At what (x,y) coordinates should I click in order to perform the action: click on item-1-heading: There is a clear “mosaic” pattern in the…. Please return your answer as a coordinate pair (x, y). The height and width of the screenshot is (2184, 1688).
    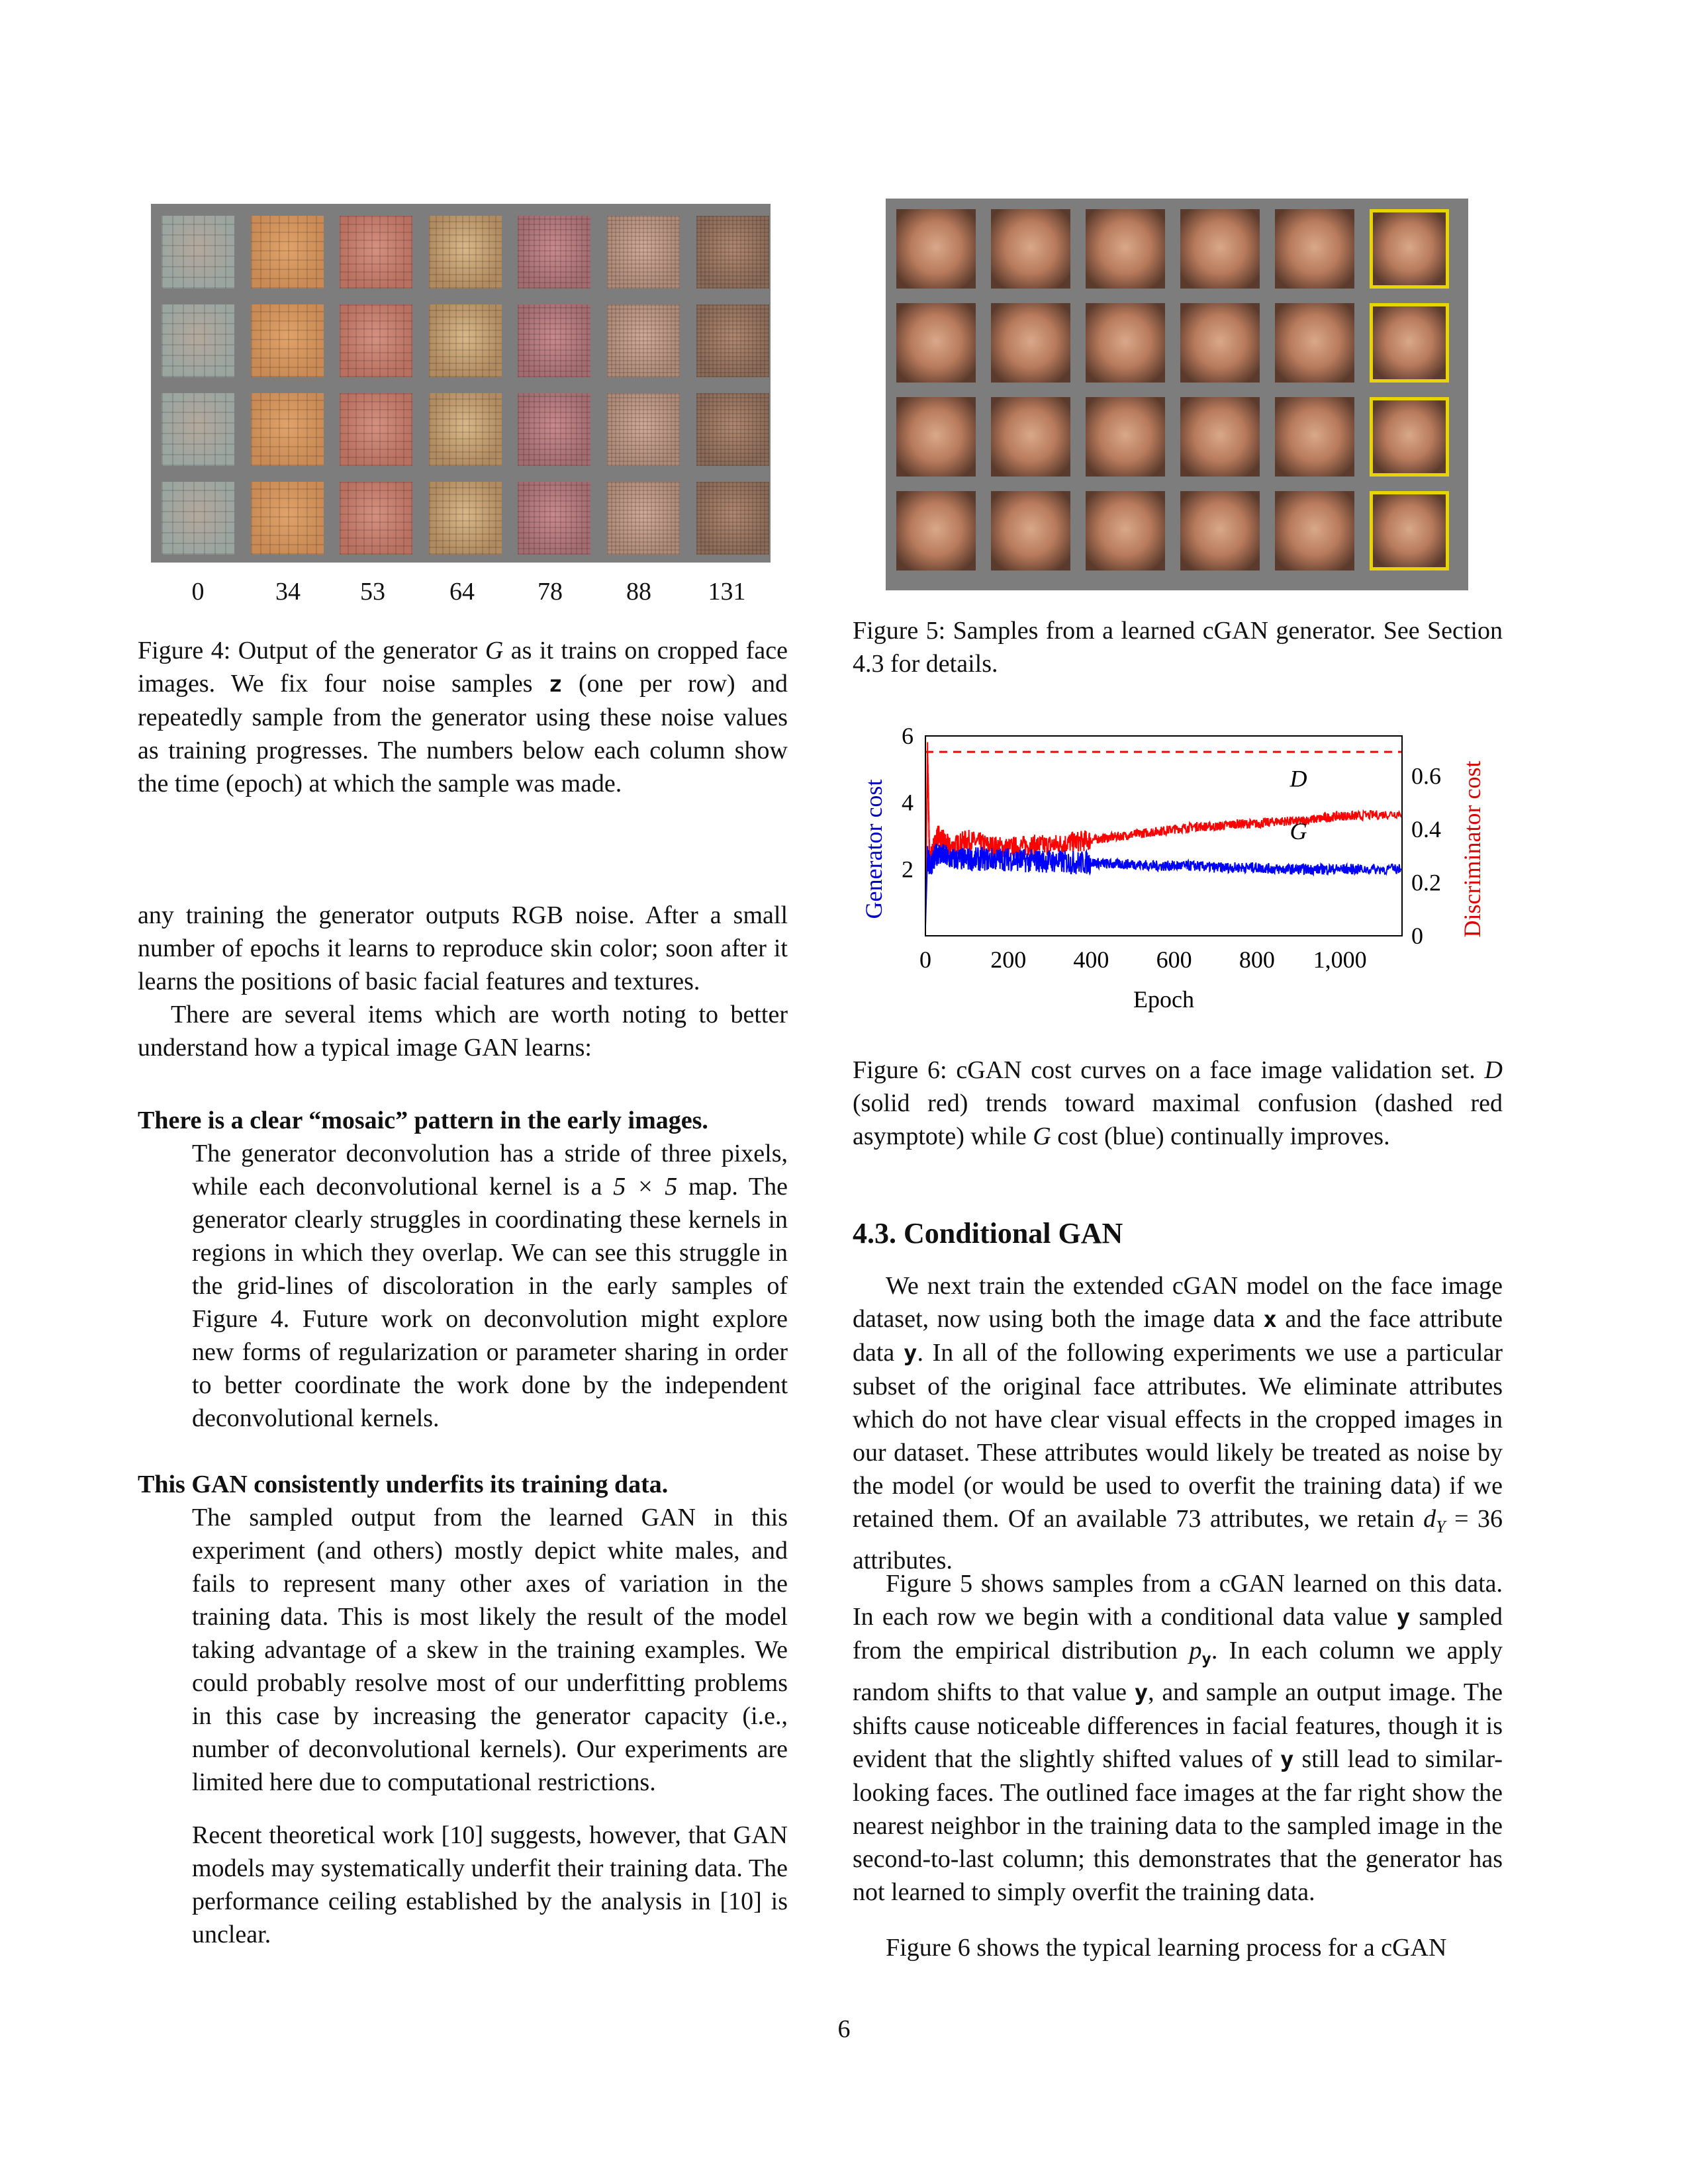
    Looking at the image, I should click on (423, 1120).